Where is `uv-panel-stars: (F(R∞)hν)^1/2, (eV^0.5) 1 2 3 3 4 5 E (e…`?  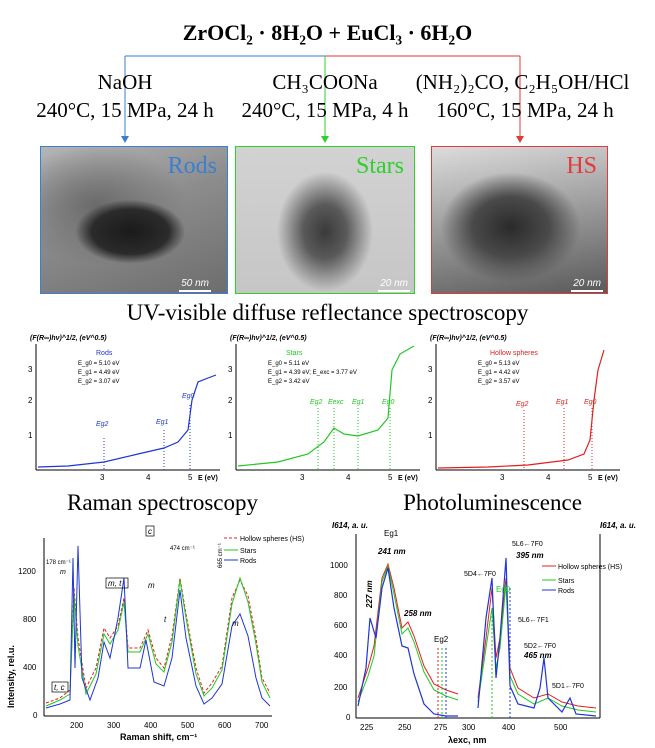 uv-panel-stars: (F(R∞)hν)^1/2, (eV^0.5) 1 2 3 3 4 5 E (e… is located at coordinates (324, 408).